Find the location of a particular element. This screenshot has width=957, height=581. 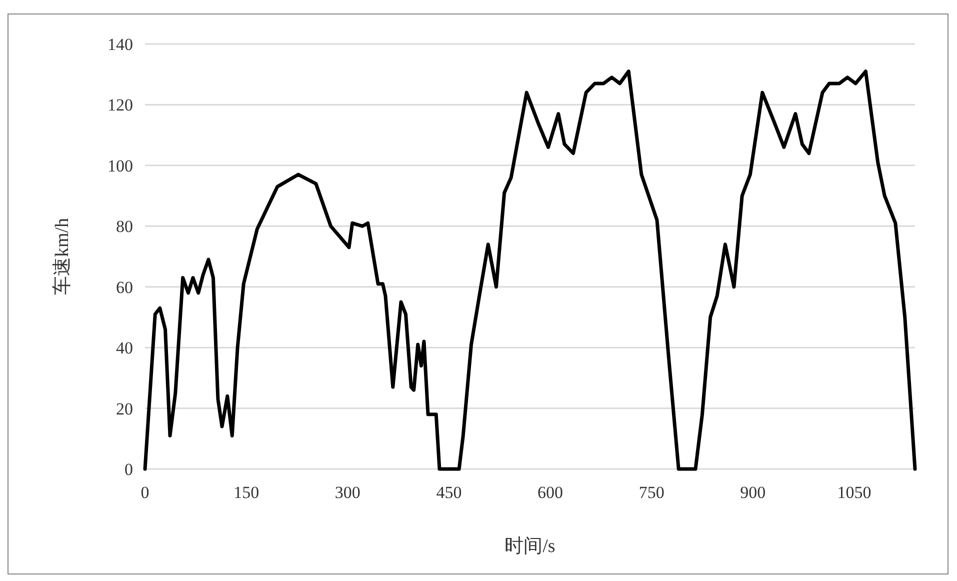

x-tick-label: 150 is located at coordinates (247, 492).